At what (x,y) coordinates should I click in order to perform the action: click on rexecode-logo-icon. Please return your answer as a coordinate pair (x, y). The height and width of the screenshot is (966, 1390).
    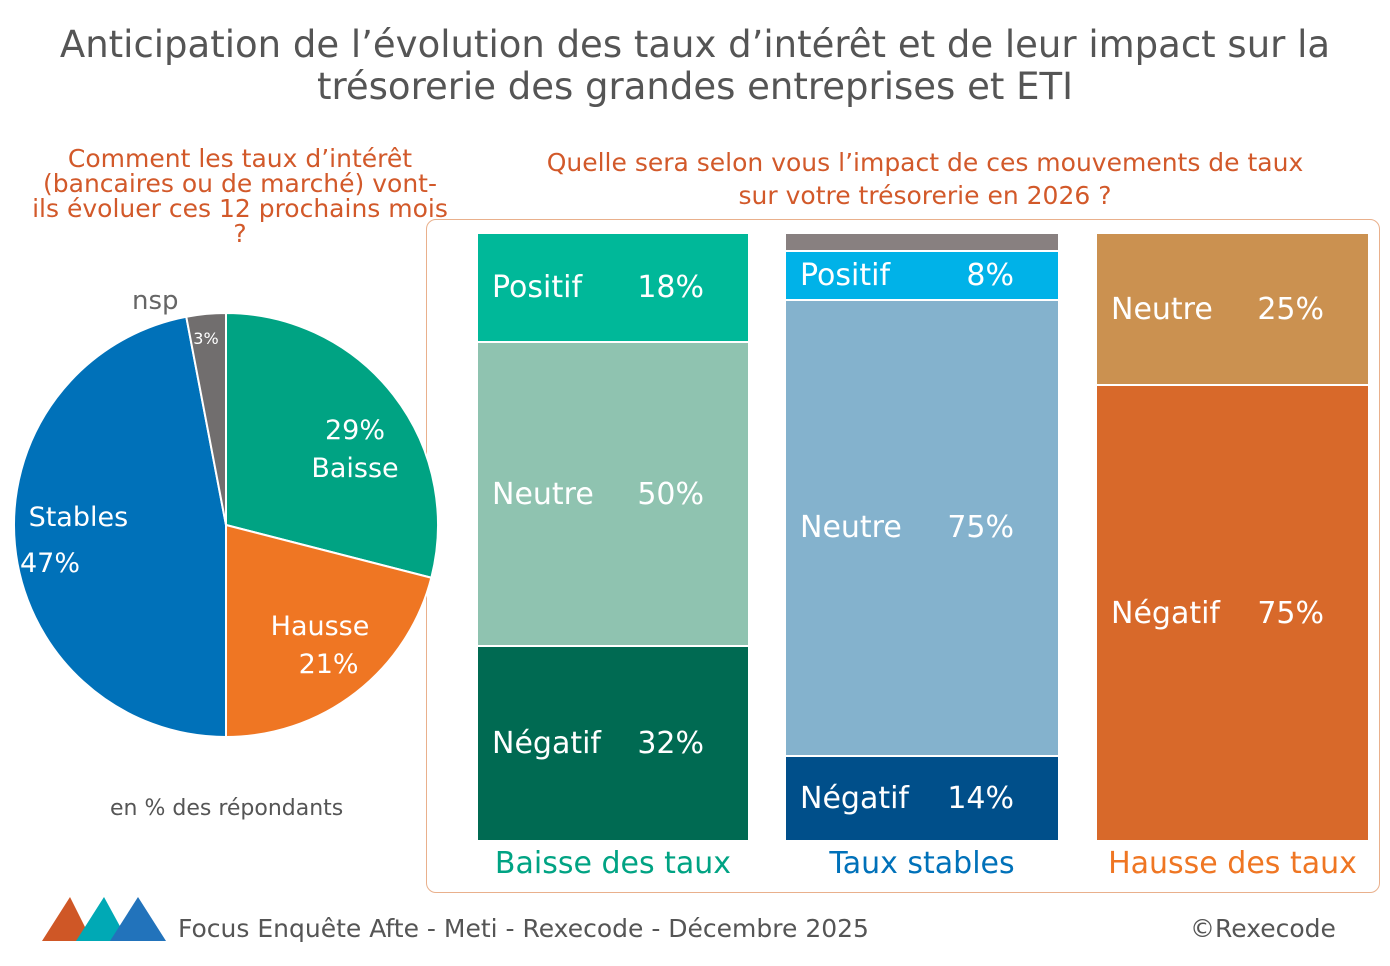
    Looking at the image, I should click on (104, 919).